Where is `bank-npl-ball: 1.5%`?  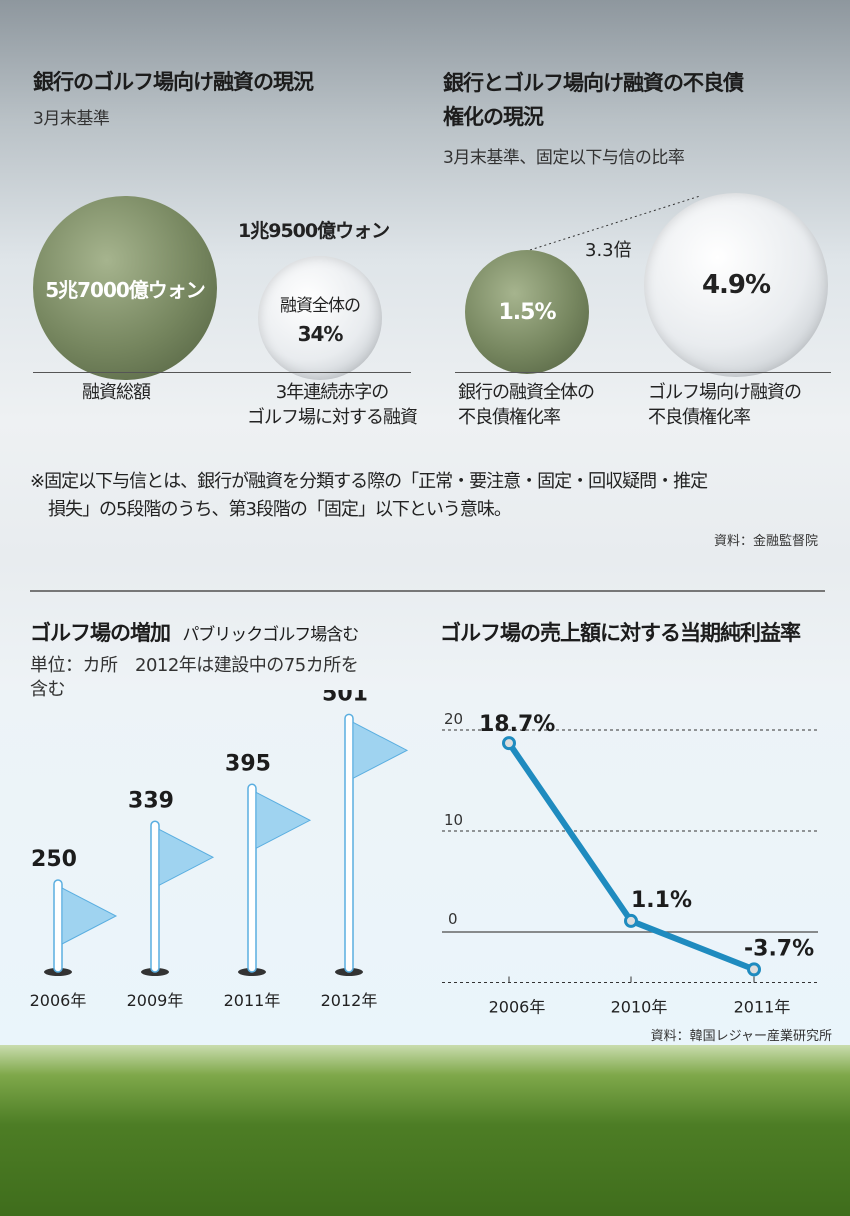 bank-npl-ball: 1.5% is located at coordinates (527, 312).